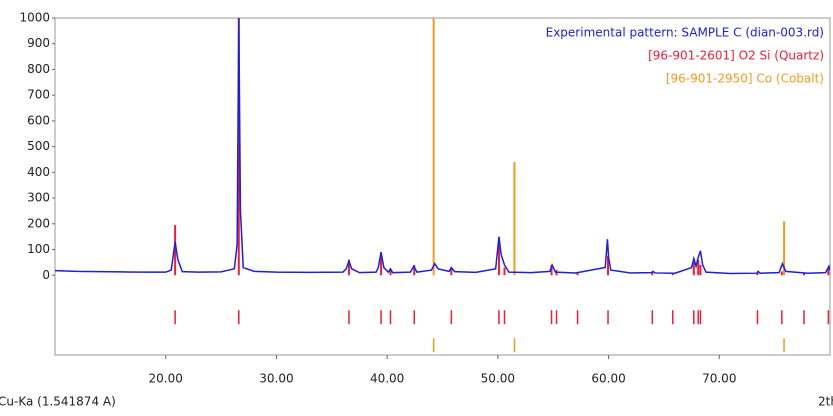 This screenshot has width=833, height=416. Describe the element at coordinates (58, 402) in the screenshot. I see `radiation-label: Cu-Ka (1.541874 A)` at that location.